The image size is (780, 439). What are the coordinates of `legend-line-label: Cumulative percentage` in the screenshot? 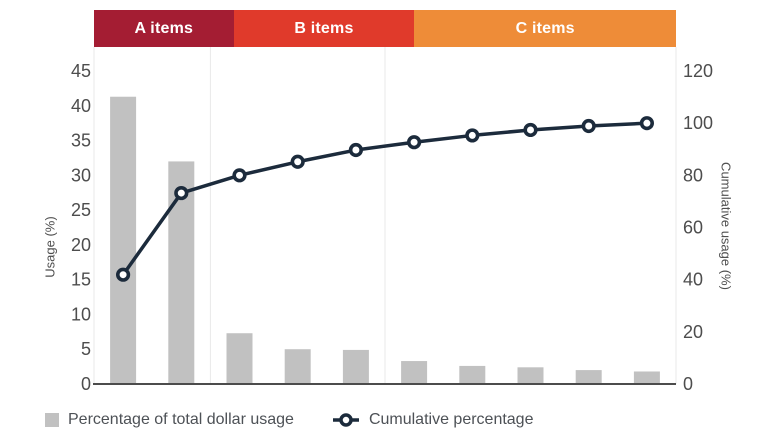 It's located at (451, 419).